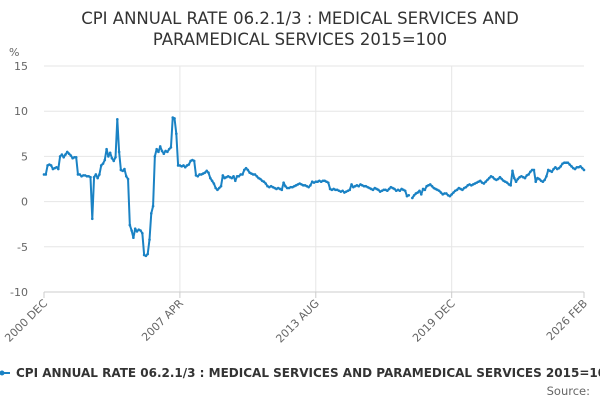 This screenshot has height=400, width=600. Describe the element at coordinates (21, 66) in the screenshot. I see `y-tick-label: 15` at that location.